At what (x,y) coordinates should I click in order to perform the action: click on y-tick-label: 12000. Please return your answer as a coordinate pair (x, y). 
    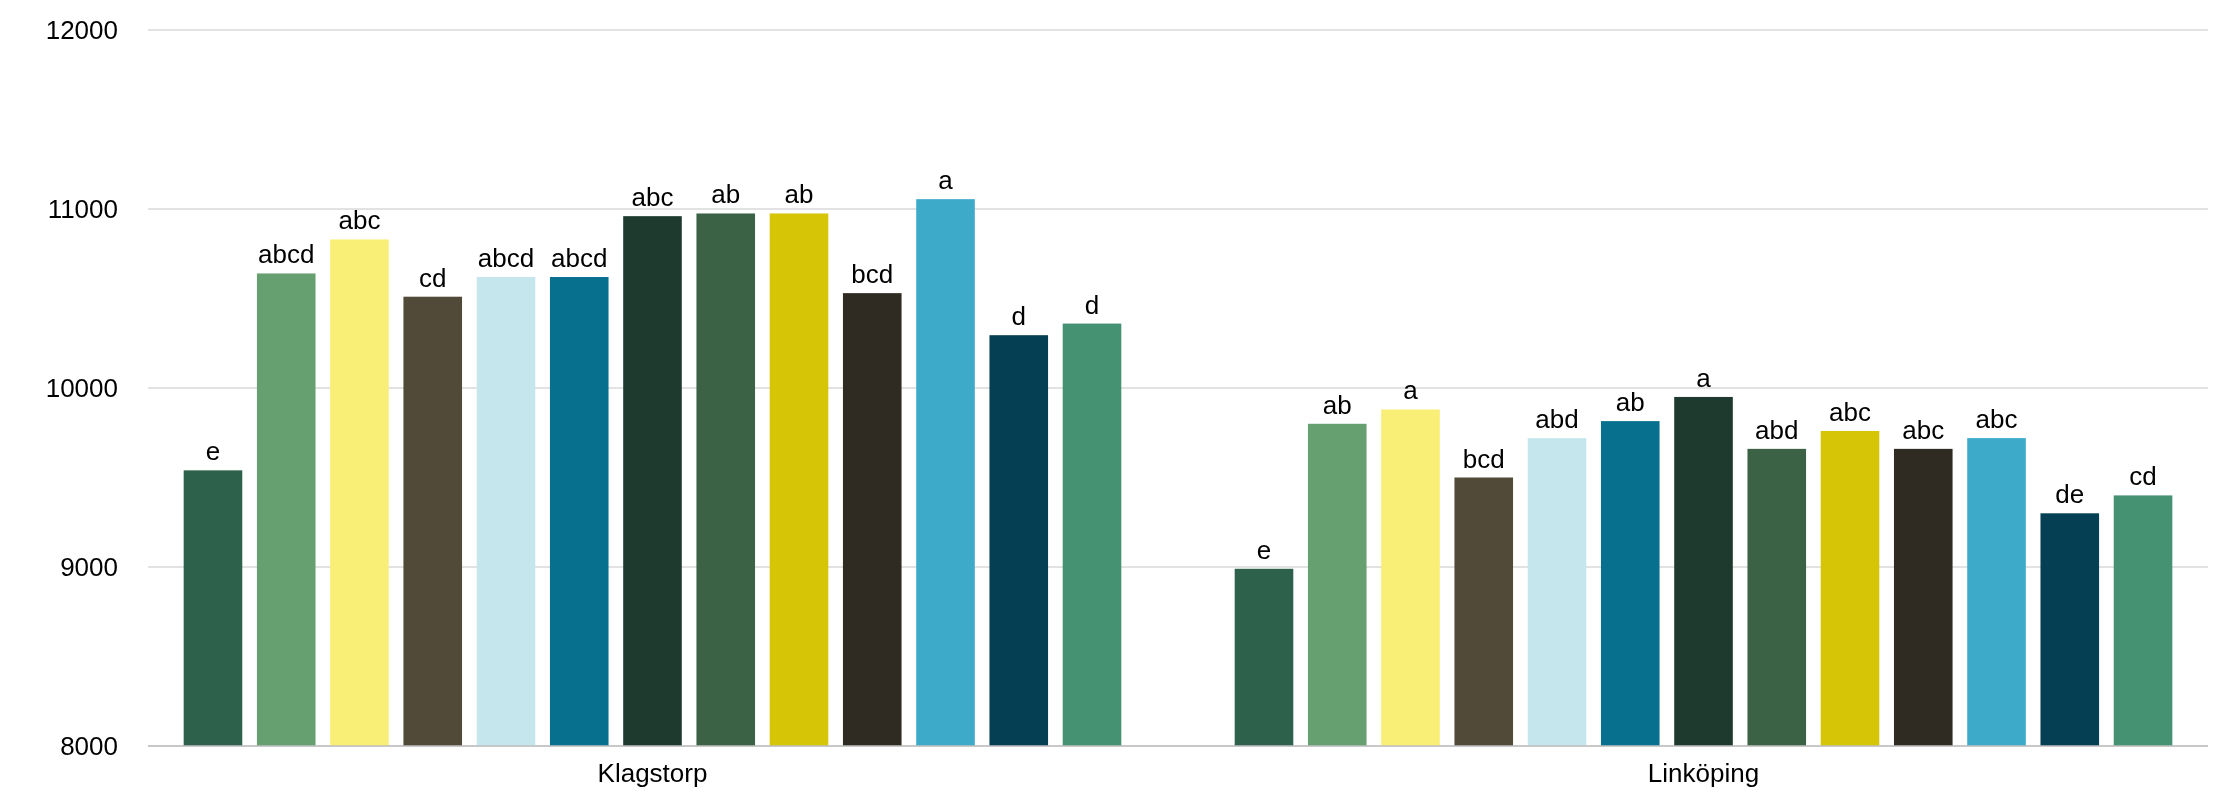
    Looking at the image, I should click on (81, 30).